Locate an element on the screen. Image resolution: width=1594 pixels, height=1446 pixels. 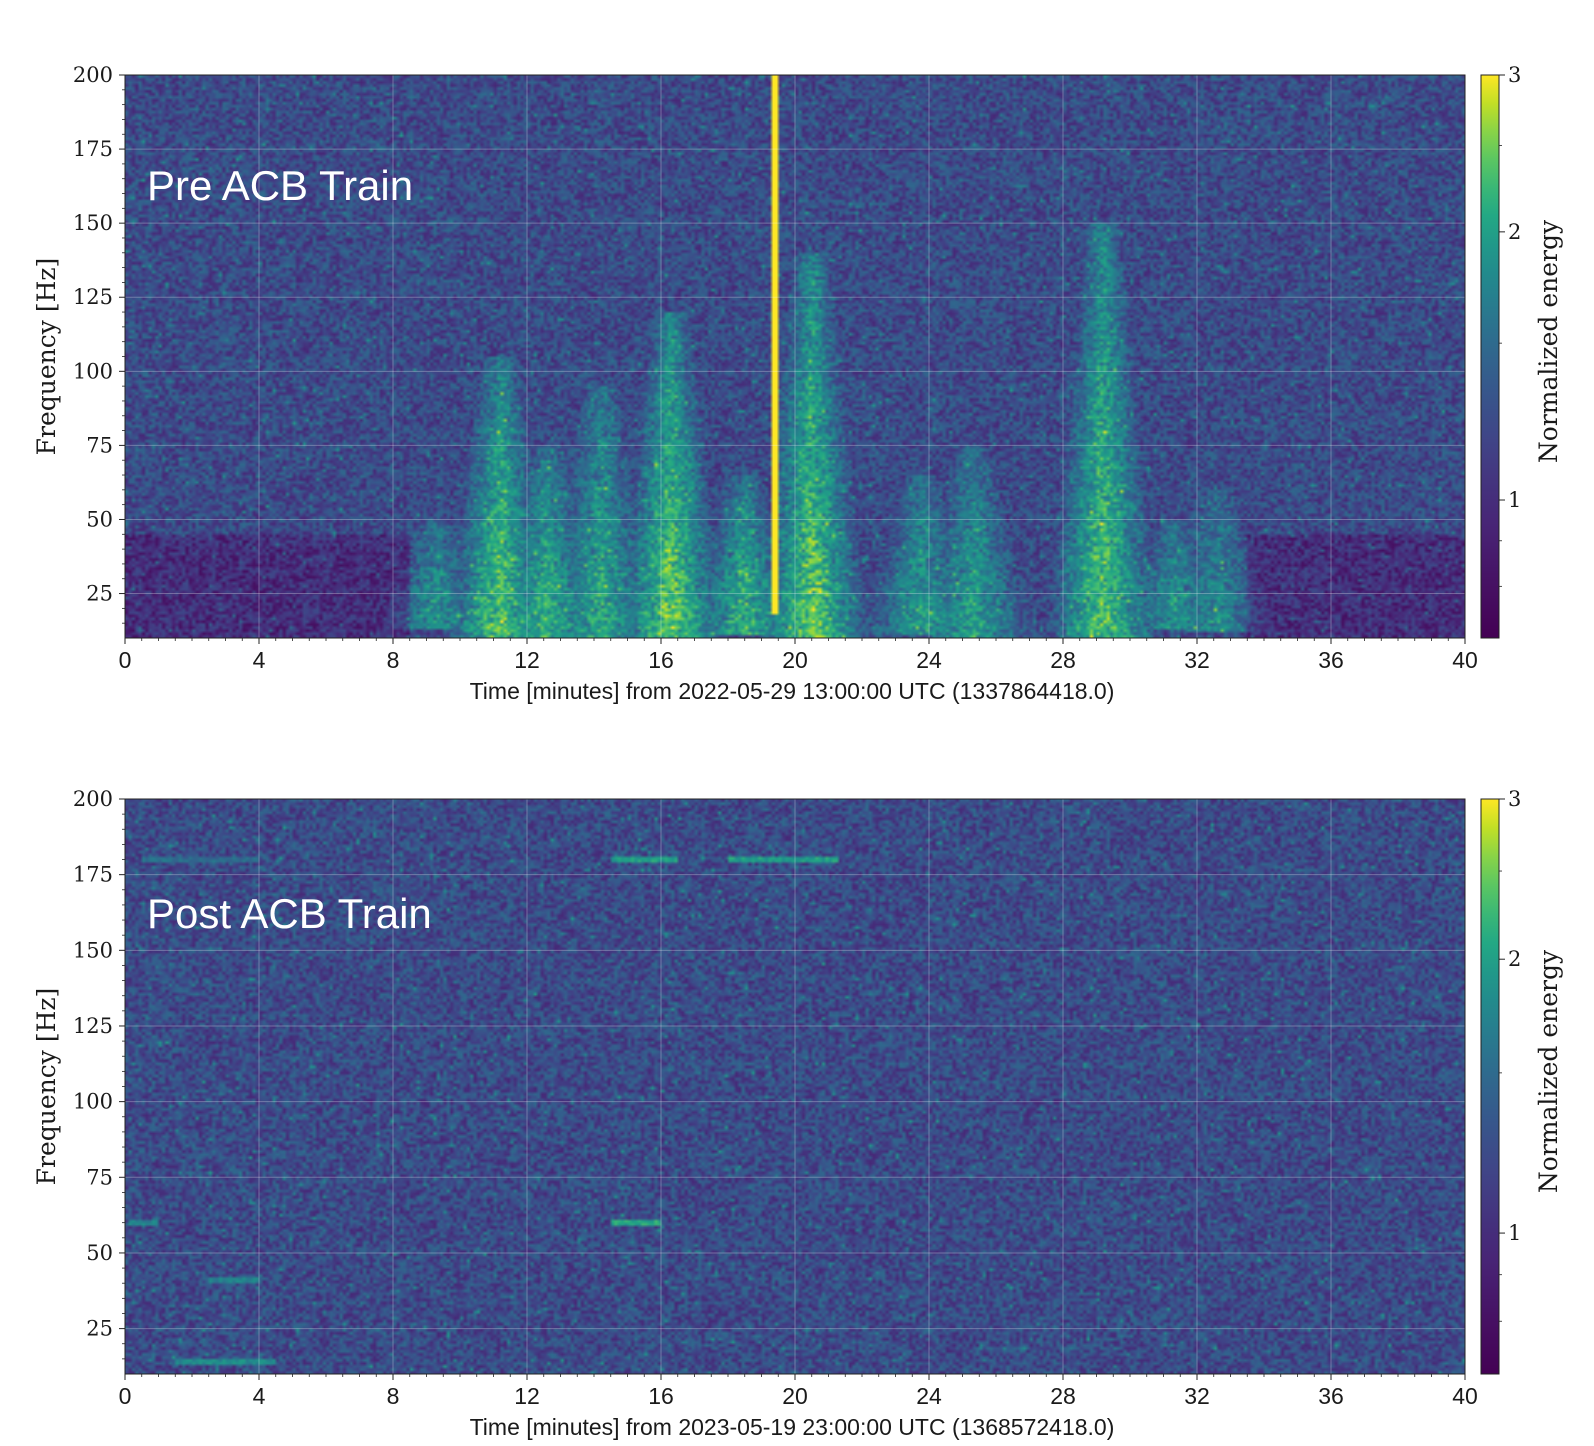
panel-annotation: Post ACB Train is located at coordinates (289, 913).